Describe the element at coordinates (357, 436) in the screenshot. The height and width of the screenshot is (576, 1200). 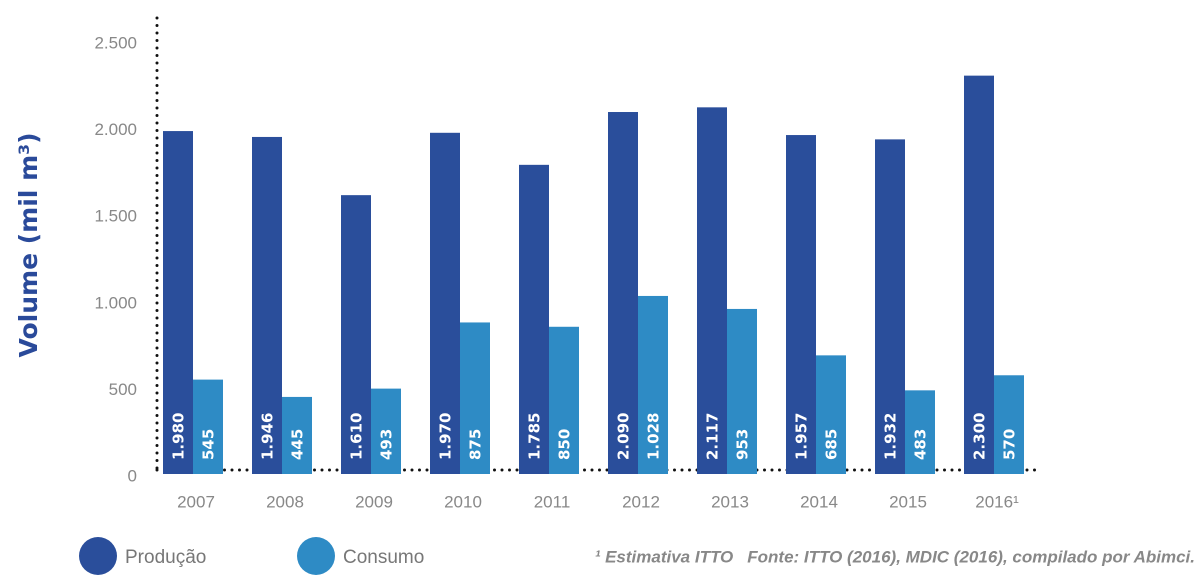
I see `value-label: 1.610` at that location.